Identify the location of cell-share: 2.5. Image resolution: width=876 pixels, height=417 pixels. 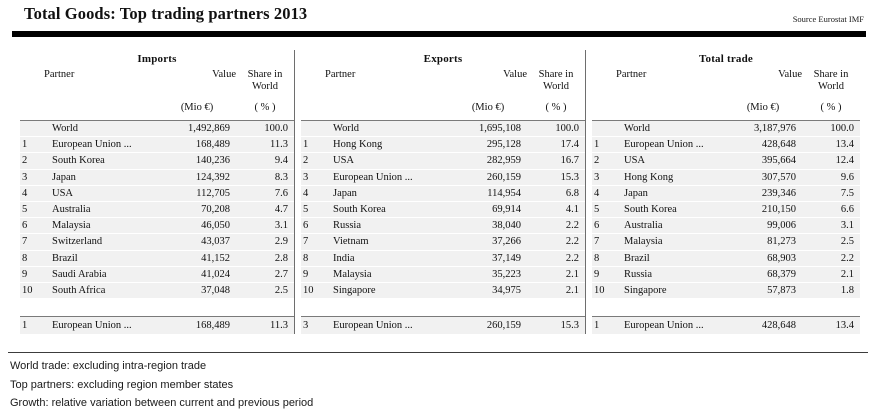
(847, 242).